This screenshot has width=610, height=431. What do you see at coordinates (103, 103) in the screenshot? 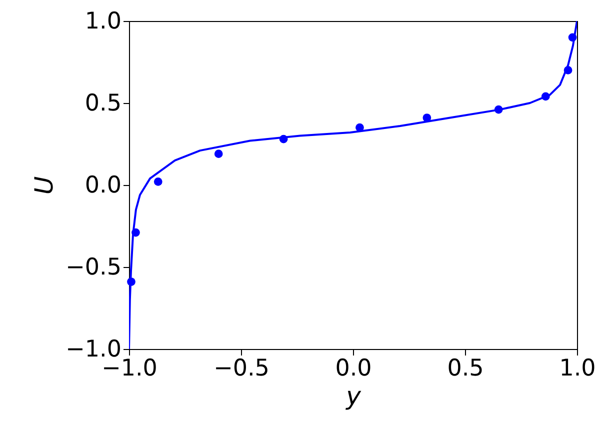
I see `y-tick-label: 0.5` at bounding box center [103, 103].